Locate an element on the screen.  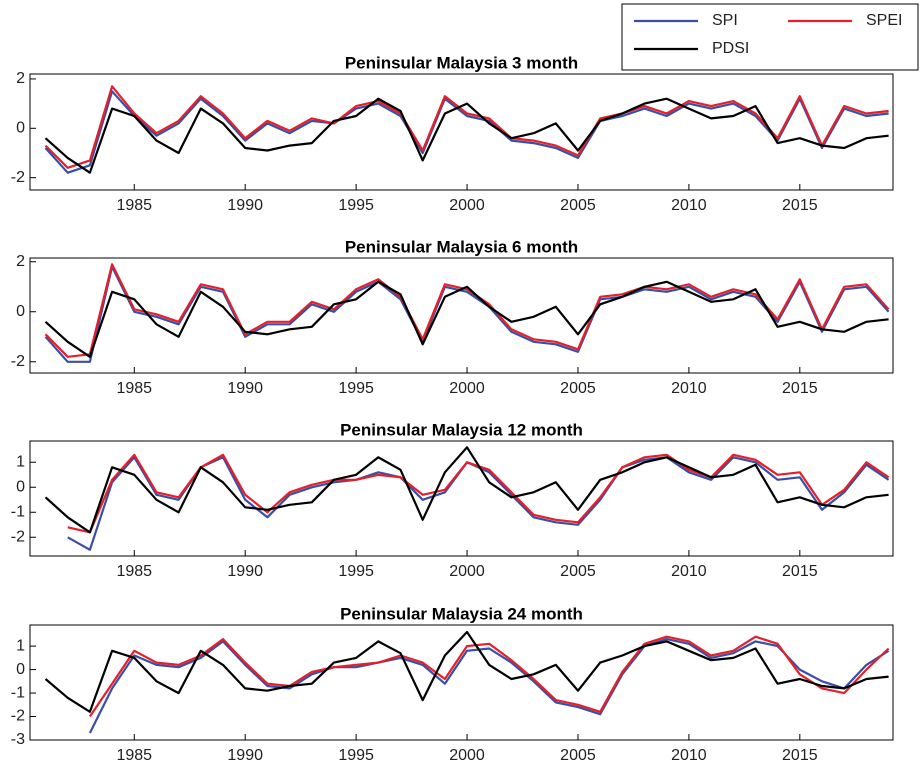
chart-title: Peninsular Malaysia 24 month is located at coordinates (461, 613).